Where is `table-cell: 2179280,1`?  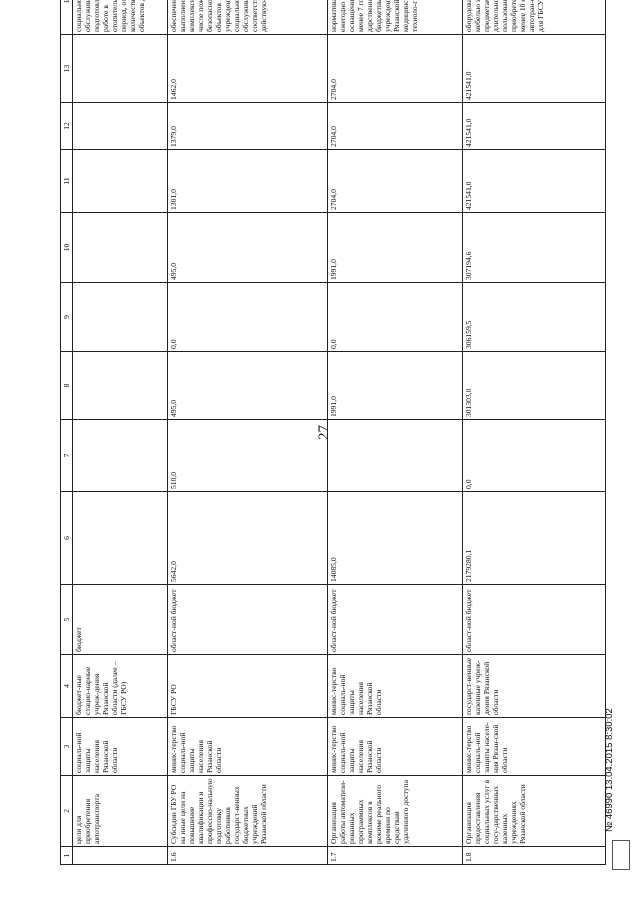
table-cell: 2179280,1 is located at coordinates (534, 538).